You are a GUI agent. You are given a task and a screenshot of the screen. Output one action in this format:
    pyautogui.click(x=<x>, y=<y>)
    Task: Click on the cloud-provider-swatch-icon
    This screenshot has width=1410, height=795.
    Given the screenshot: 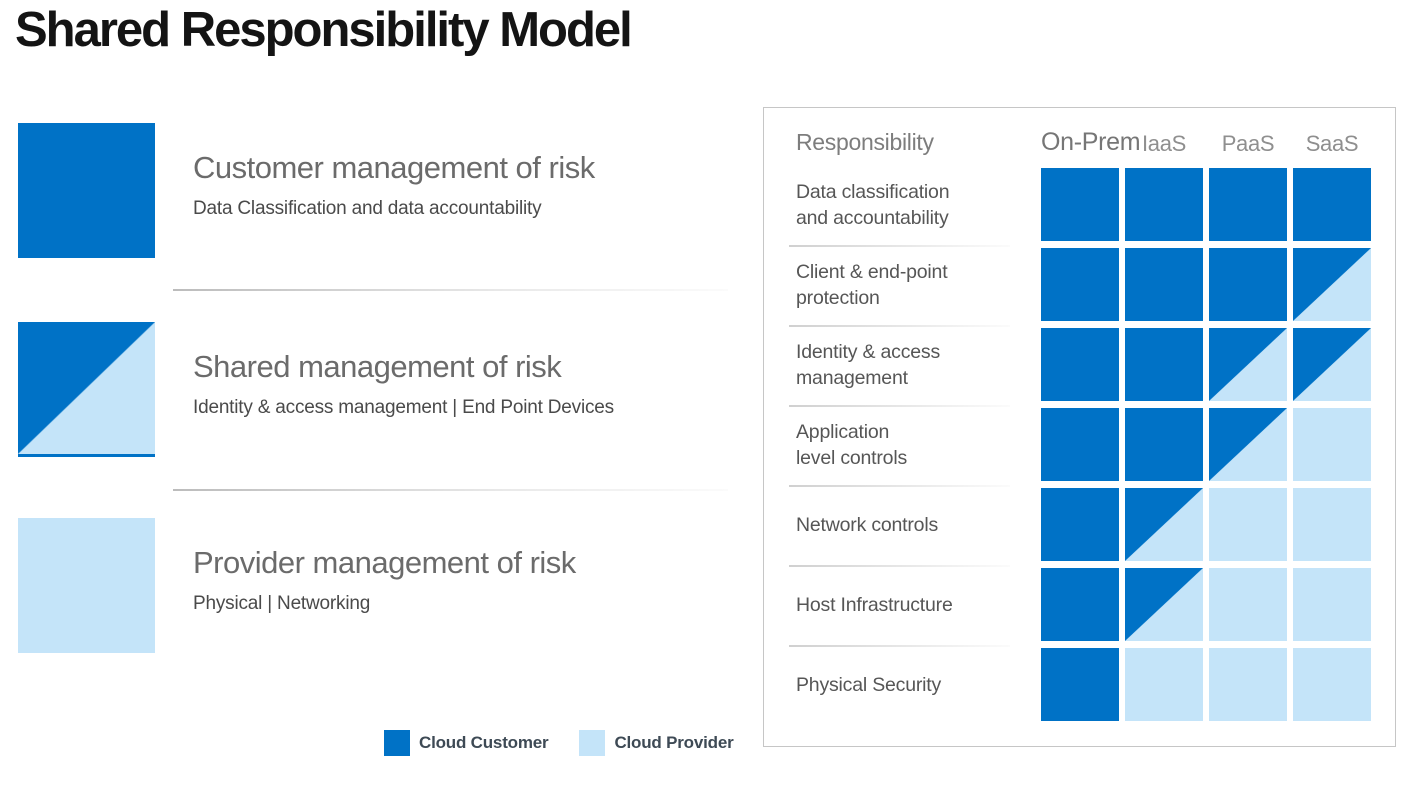 What is the action you would take?
    pyautogui.click(x=592, y=743)
    